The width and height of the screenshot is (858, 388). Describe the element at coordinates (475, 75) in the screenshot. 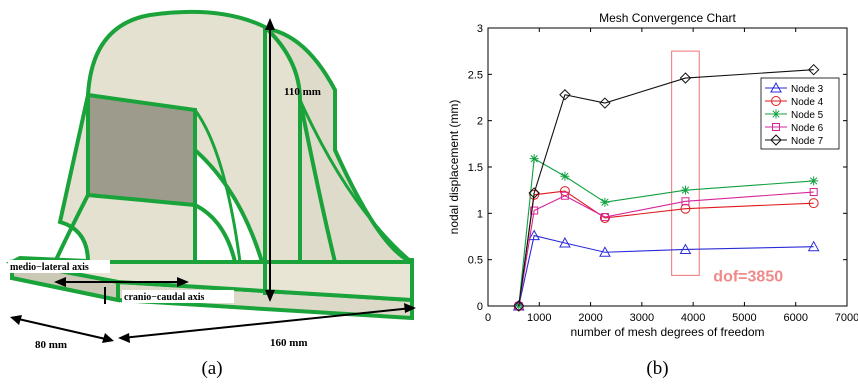

I see `y-tick-label: 2.5` at that location.